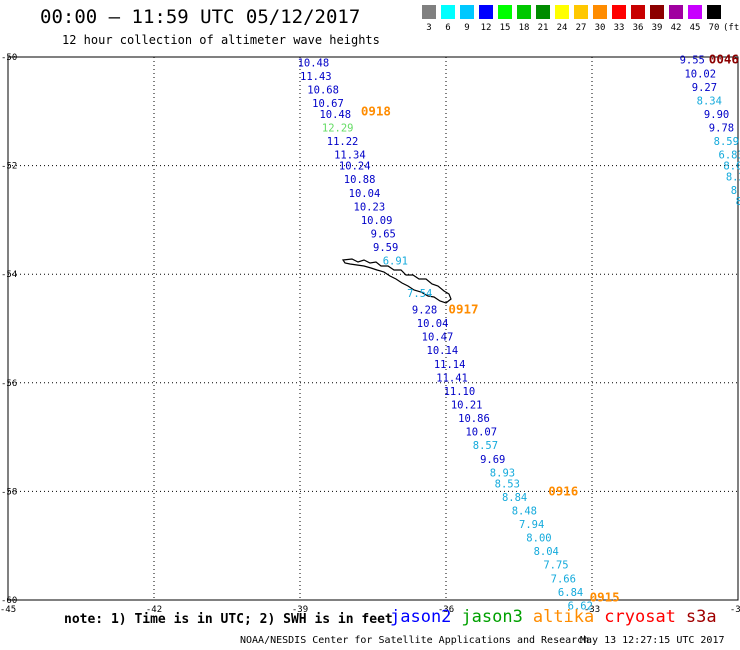  I want to click on swh-value: 8.84, so click(514, 498).